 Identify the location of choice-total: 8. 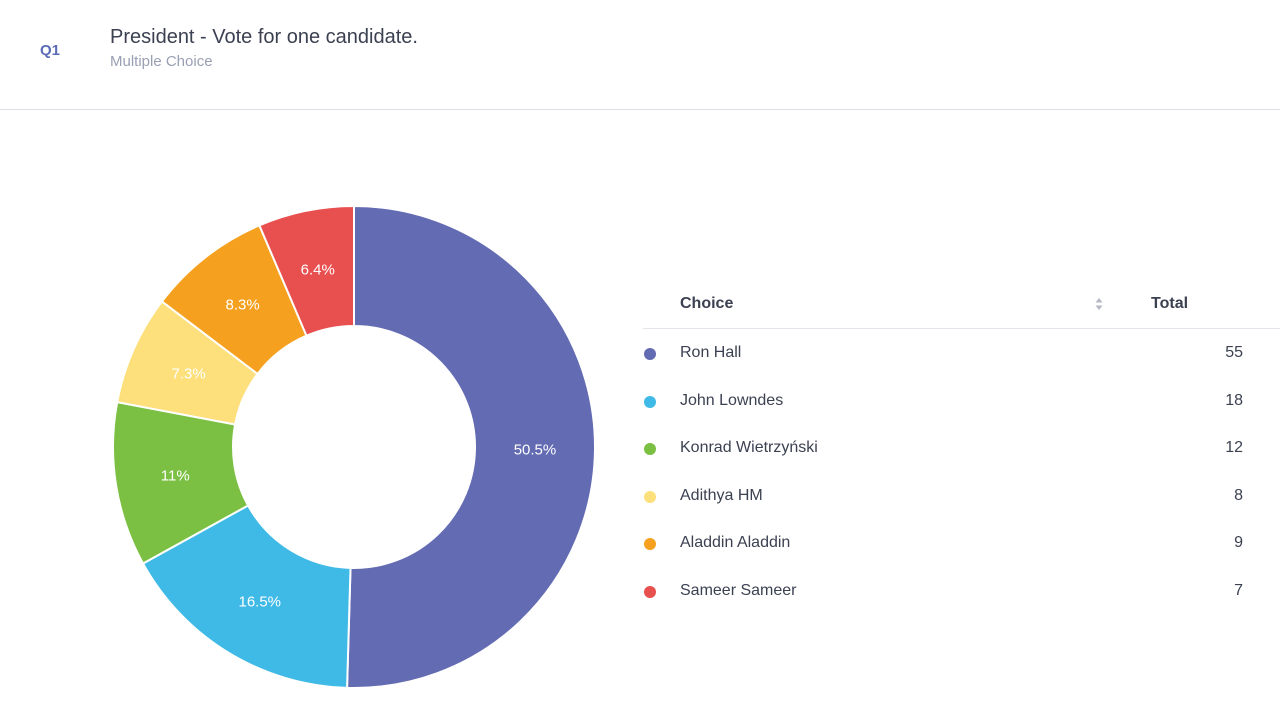
(1238, 495).